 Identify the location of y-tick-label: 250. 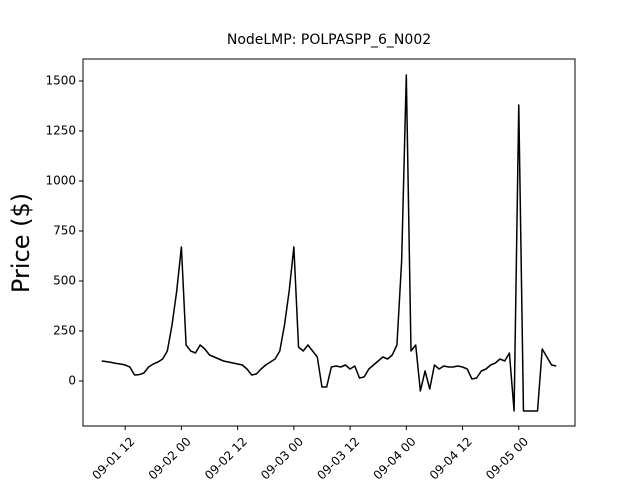
(64, 331).